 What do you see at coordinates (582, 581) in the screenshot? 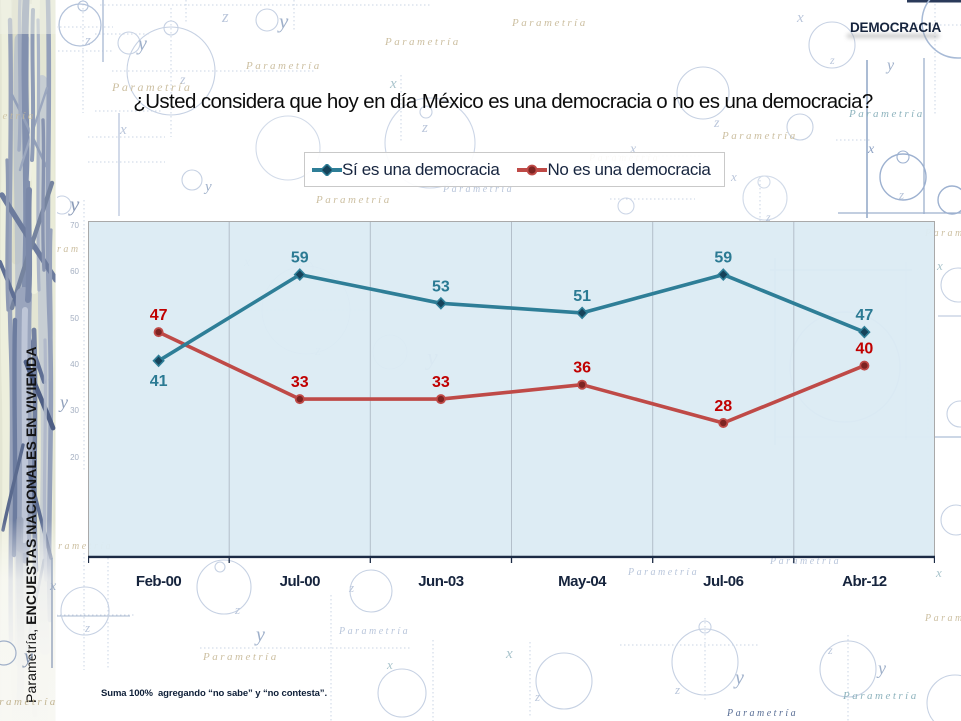
I see `svg-text: May-04` at bounding box center [582, 581].